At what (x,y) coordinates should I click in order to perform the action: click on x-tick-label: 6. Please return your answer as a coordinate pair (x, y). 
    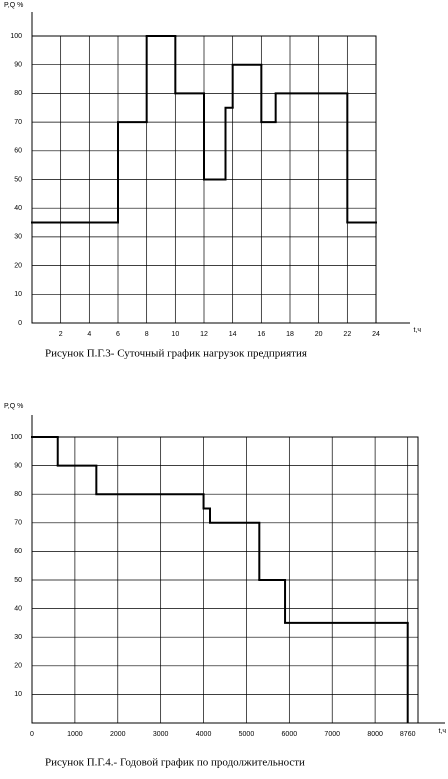
    Looking at the image, I should click on (118, 334).